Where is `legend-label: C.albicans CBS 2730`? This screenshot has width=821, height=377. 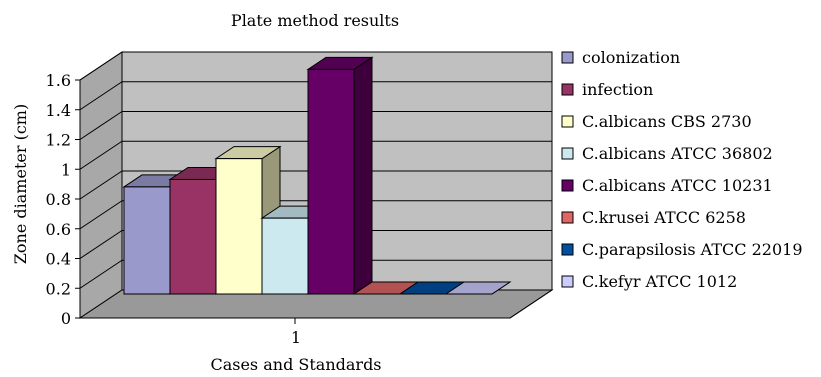 legend-label: C.albicans CBS 2730 is located at coordinates (667, 121).